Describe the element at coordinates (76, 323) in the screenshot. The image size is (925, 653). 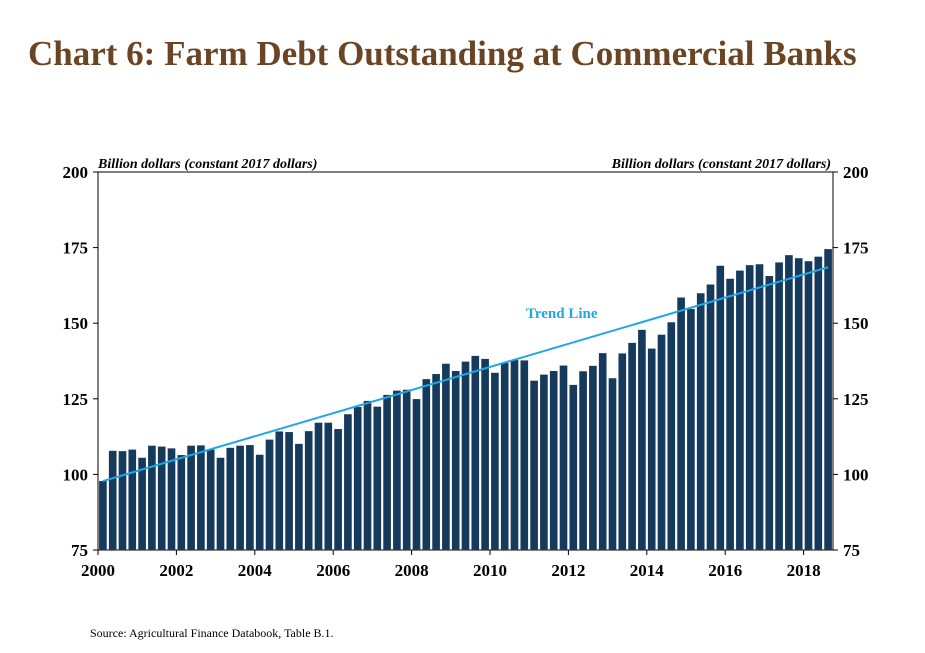
I see `y-tick-label-left: 150` at that location.